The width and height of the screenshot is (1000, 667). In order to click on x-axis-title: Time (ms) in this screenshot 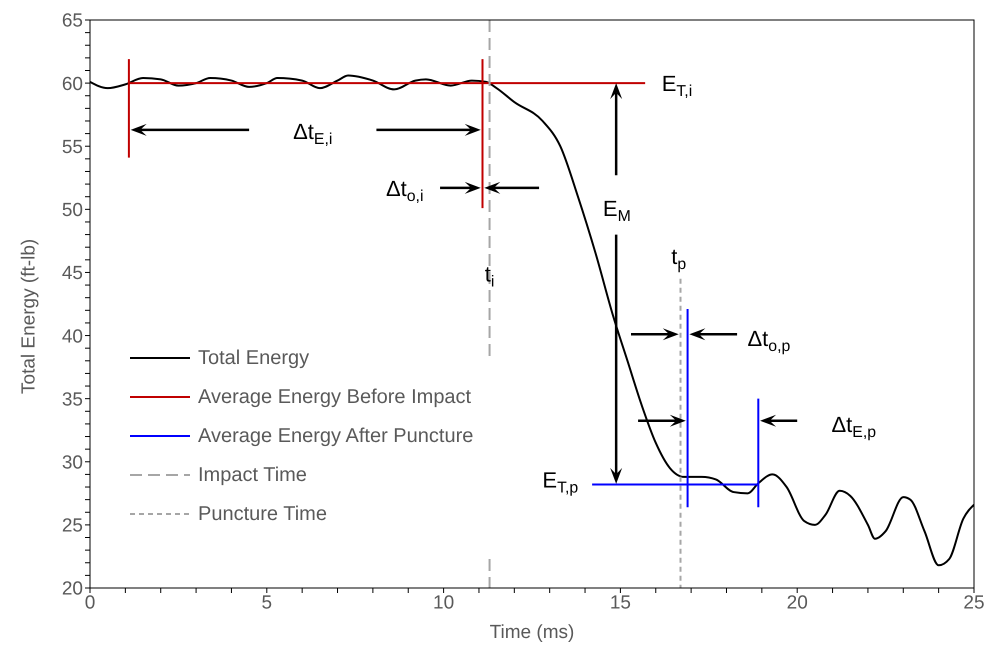, I will do `click(532, 632)`.